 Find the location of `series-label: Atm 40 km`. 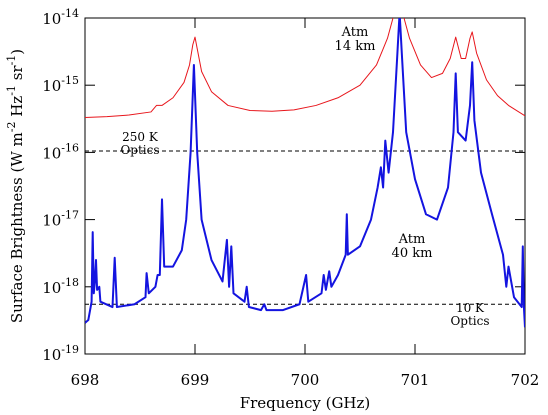

series-label: Atm 40 km is located at coordinates (412, 246).